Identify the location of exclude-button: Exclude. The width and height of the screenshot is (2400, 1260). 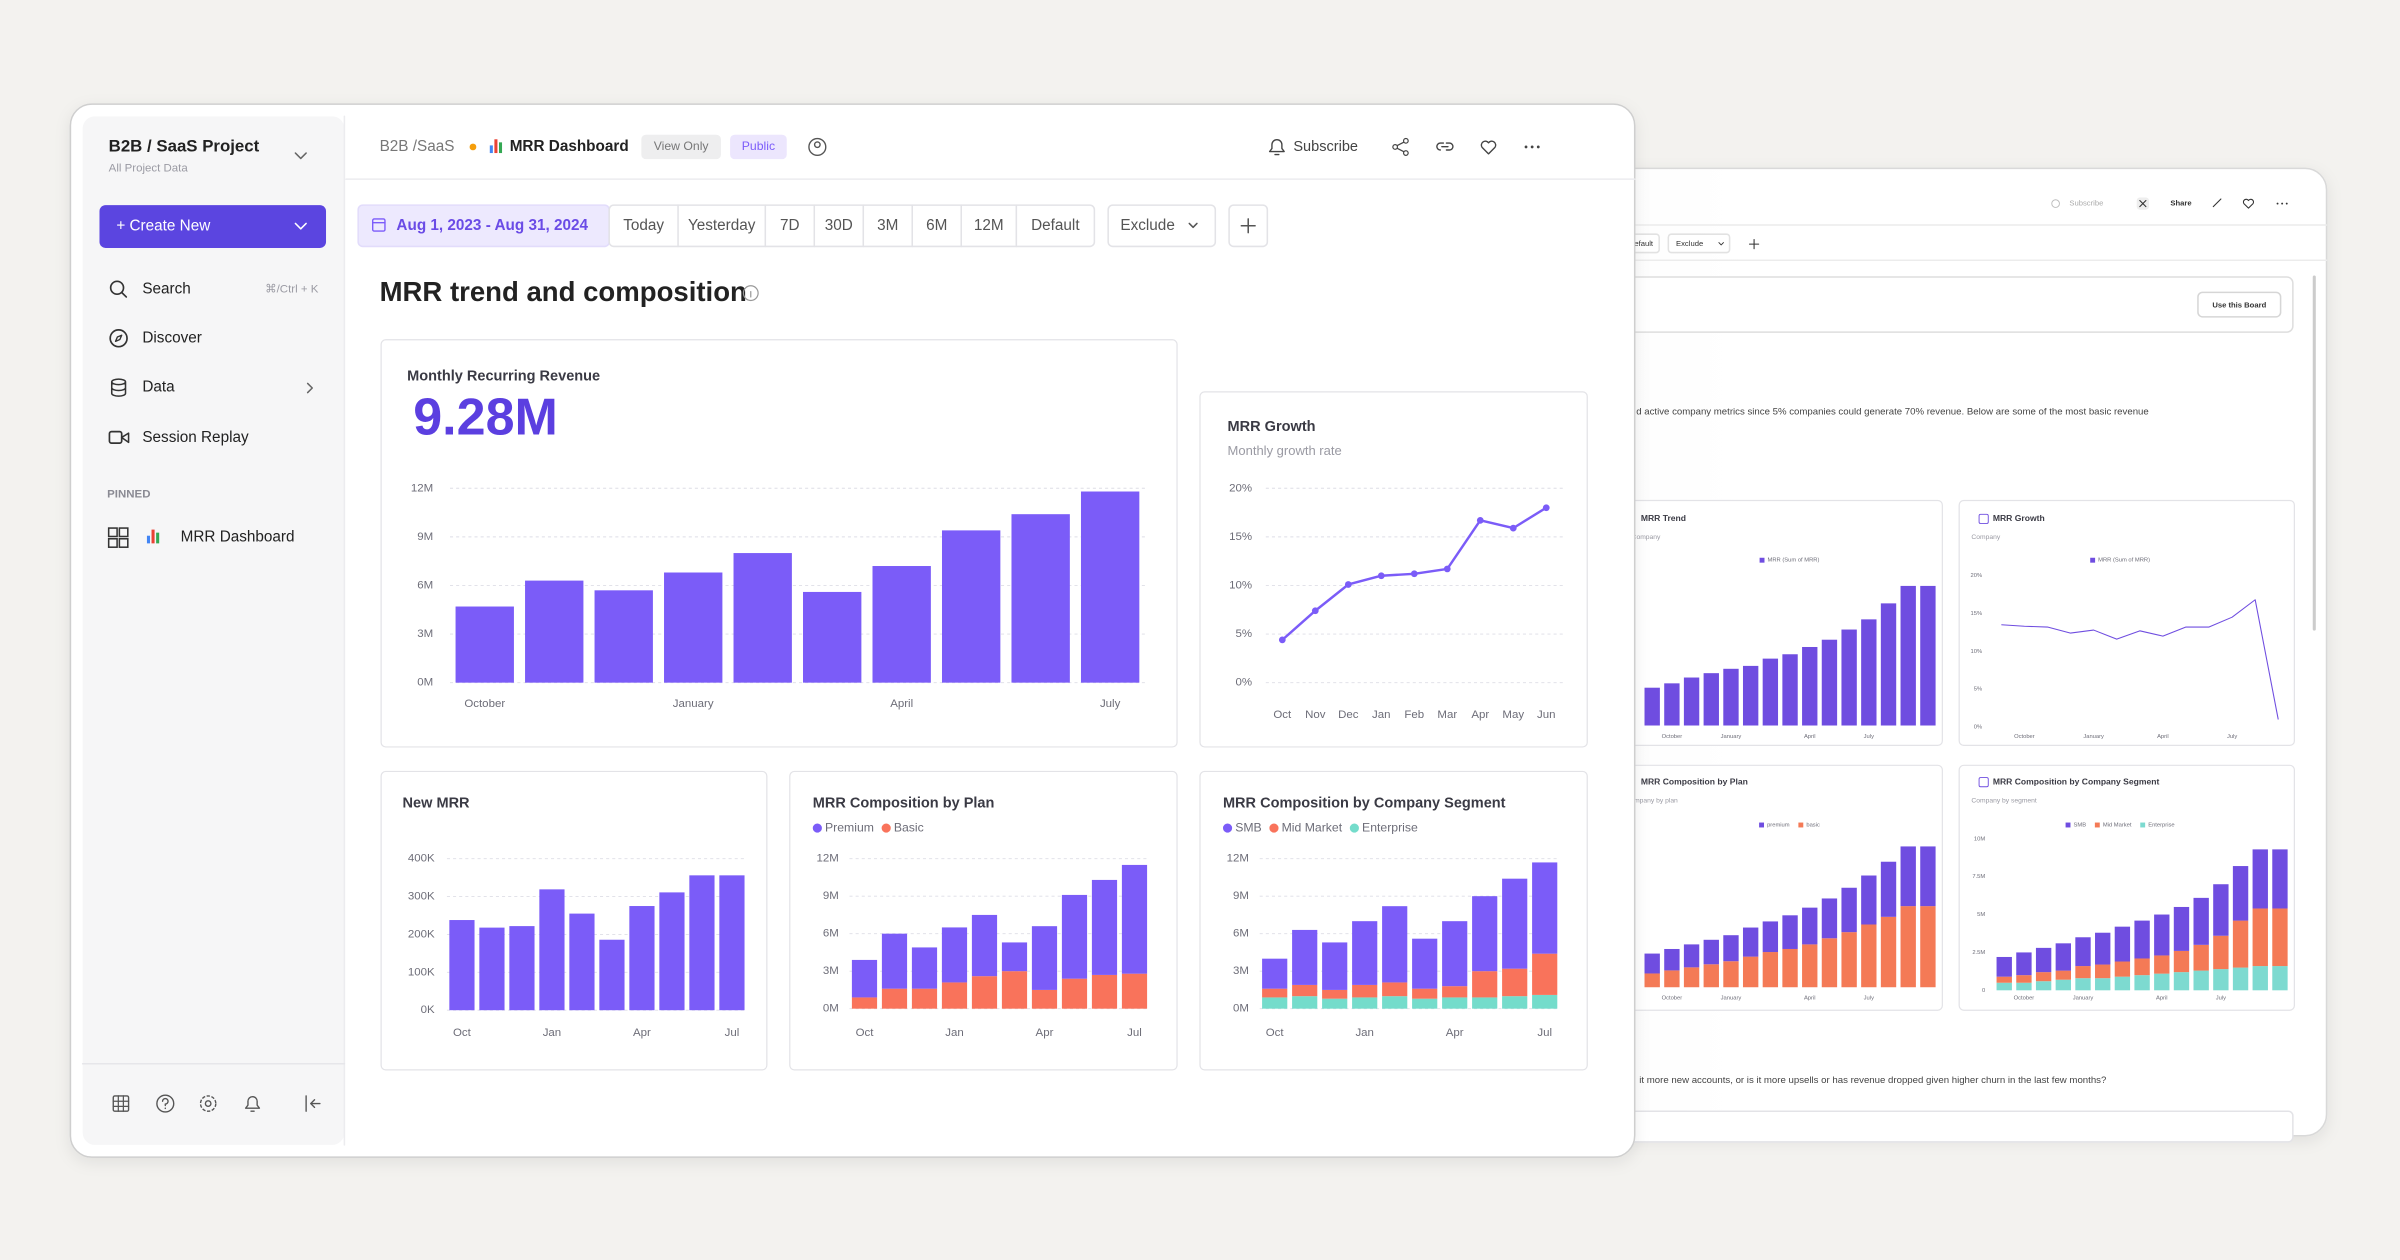
(1689, 243).